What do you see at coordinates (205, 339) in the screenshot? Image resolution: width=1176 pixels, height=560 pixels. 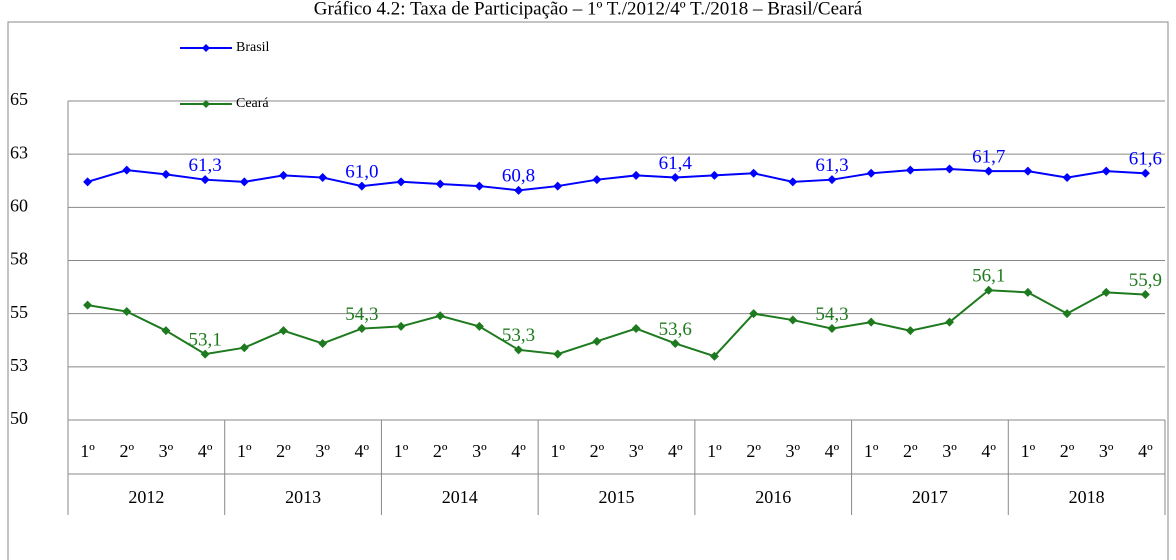 I see `data-label: 53,1` at bounding box center [205, 339].